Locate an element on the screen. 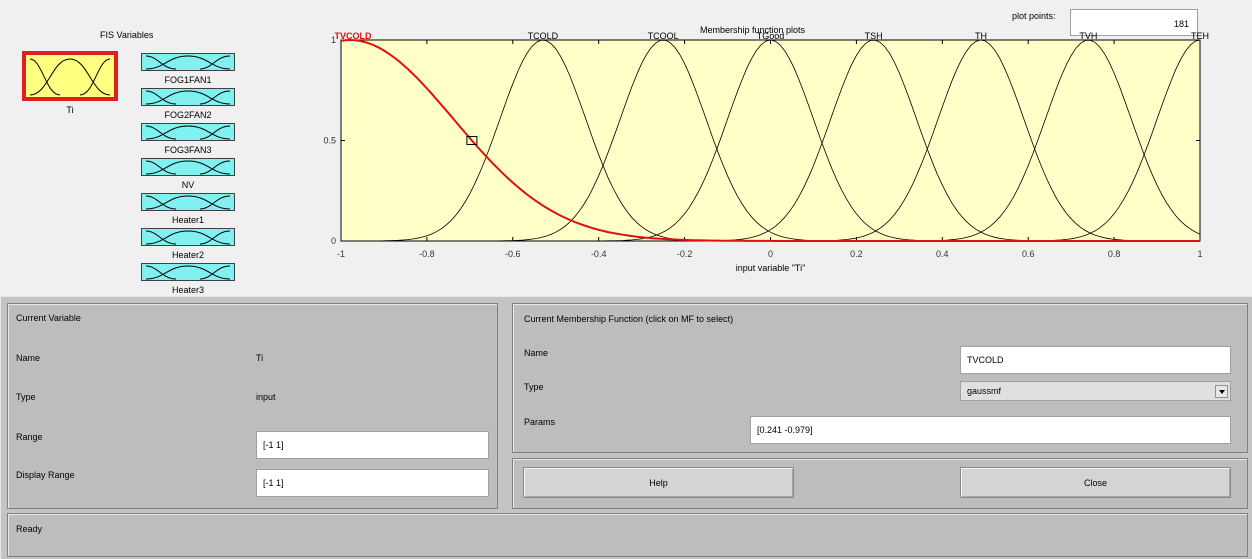 The height and width of the screenshot is (559, 1252). x-axis-label: input variable "Ti" is located at coordinates (771, 268).